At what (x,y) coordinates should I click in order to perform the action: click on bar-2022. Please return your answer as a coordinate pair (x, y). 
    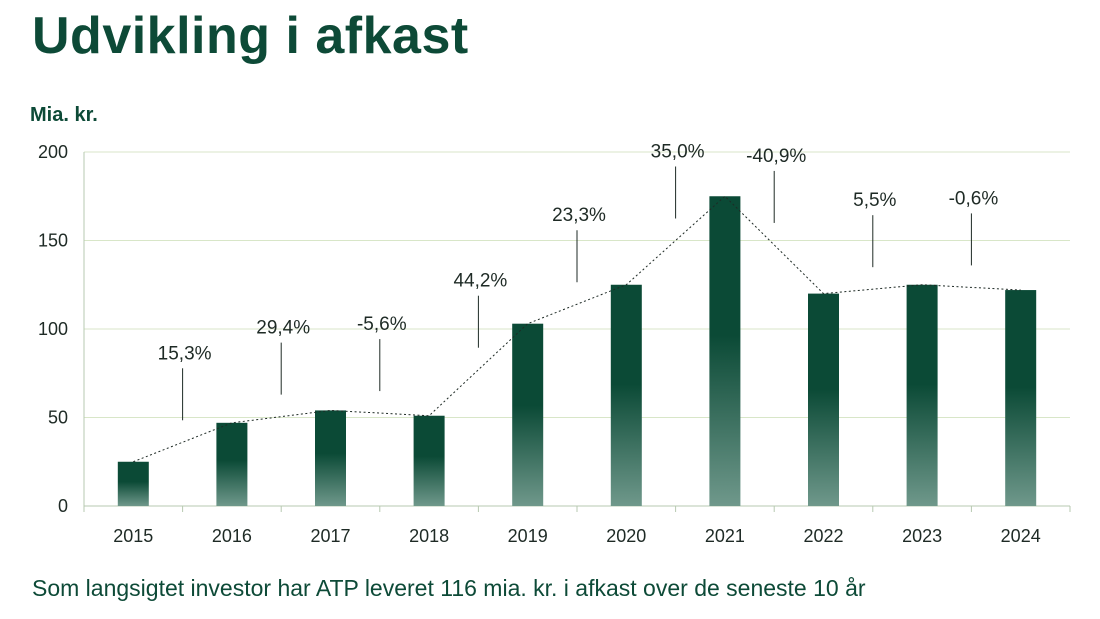
    Looking at the image, I should click on (823, 399).